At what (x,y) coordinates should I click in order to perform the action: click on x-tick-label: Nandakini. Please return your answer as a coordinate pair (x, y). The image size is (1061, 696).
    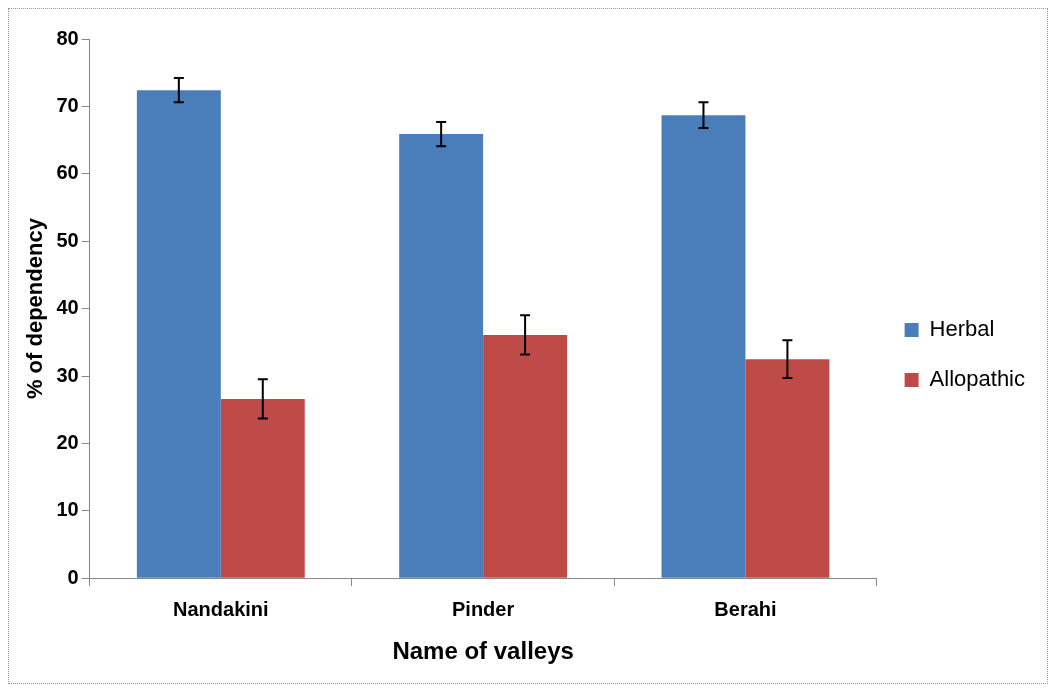
    Looking at the image, I should click on (221, 608).